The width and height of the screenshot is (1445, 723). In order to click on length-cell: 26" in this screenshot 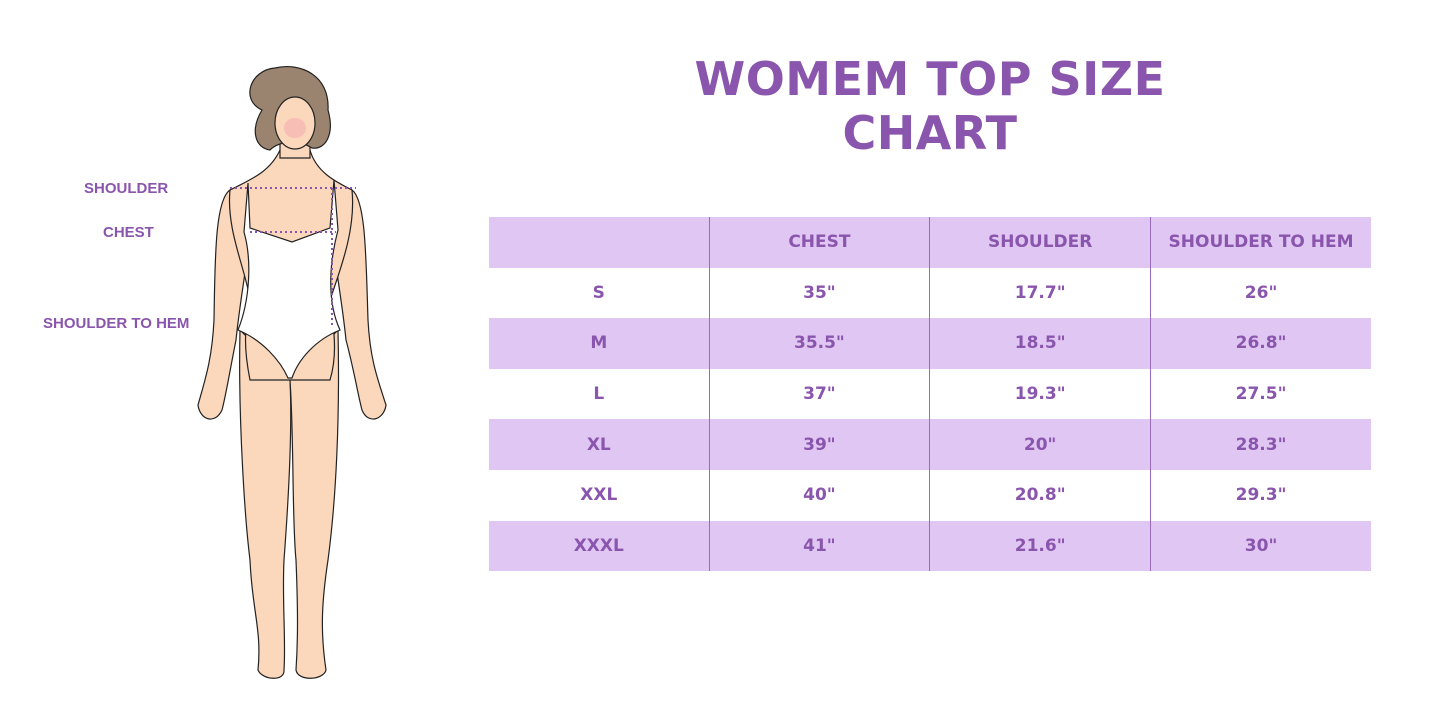, I will do `click(1260, 293)`.